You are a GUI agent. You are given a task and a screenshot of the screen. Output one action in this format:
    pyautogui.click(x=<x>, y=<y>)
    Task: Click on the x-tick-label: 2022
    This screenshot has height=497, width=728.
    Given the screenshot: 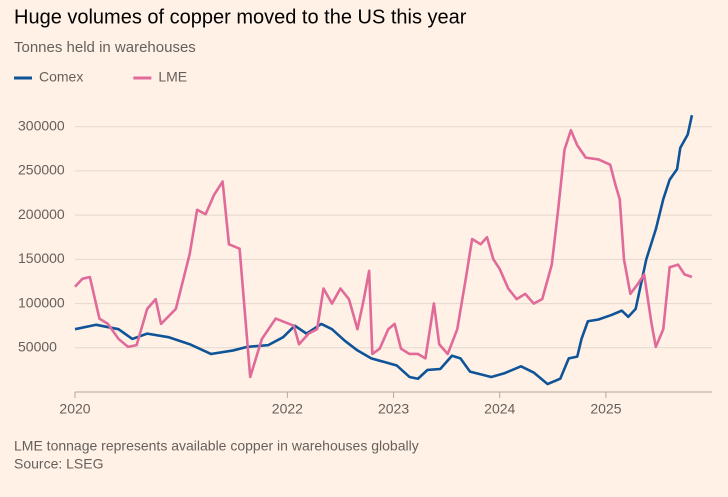 What is the action you would take?
    pyautogui.click(x=287, y=409)
    